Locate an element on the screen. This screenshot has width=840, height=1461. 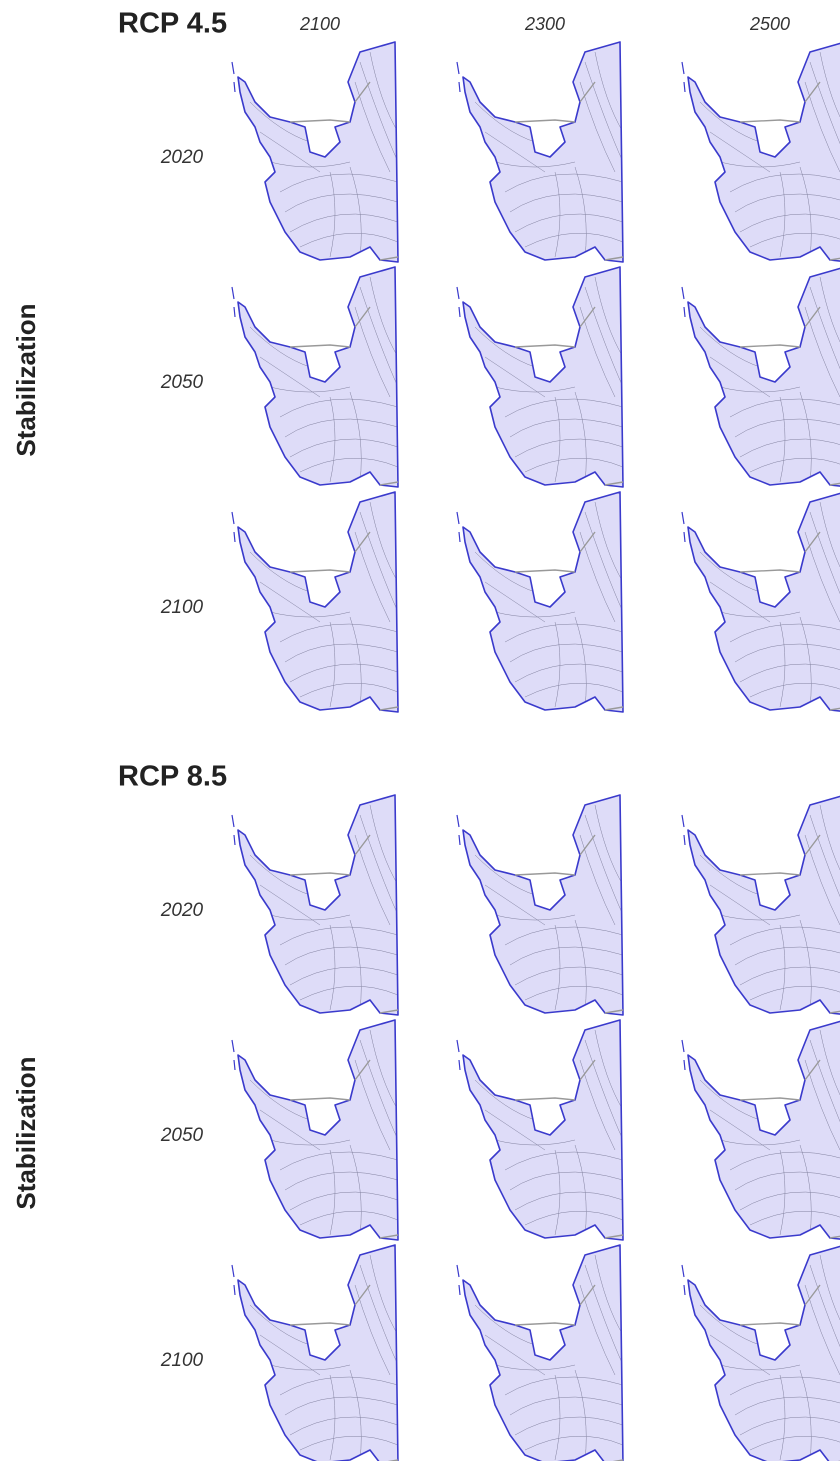
column-label: 2500 is located at coordinates (769, 24).